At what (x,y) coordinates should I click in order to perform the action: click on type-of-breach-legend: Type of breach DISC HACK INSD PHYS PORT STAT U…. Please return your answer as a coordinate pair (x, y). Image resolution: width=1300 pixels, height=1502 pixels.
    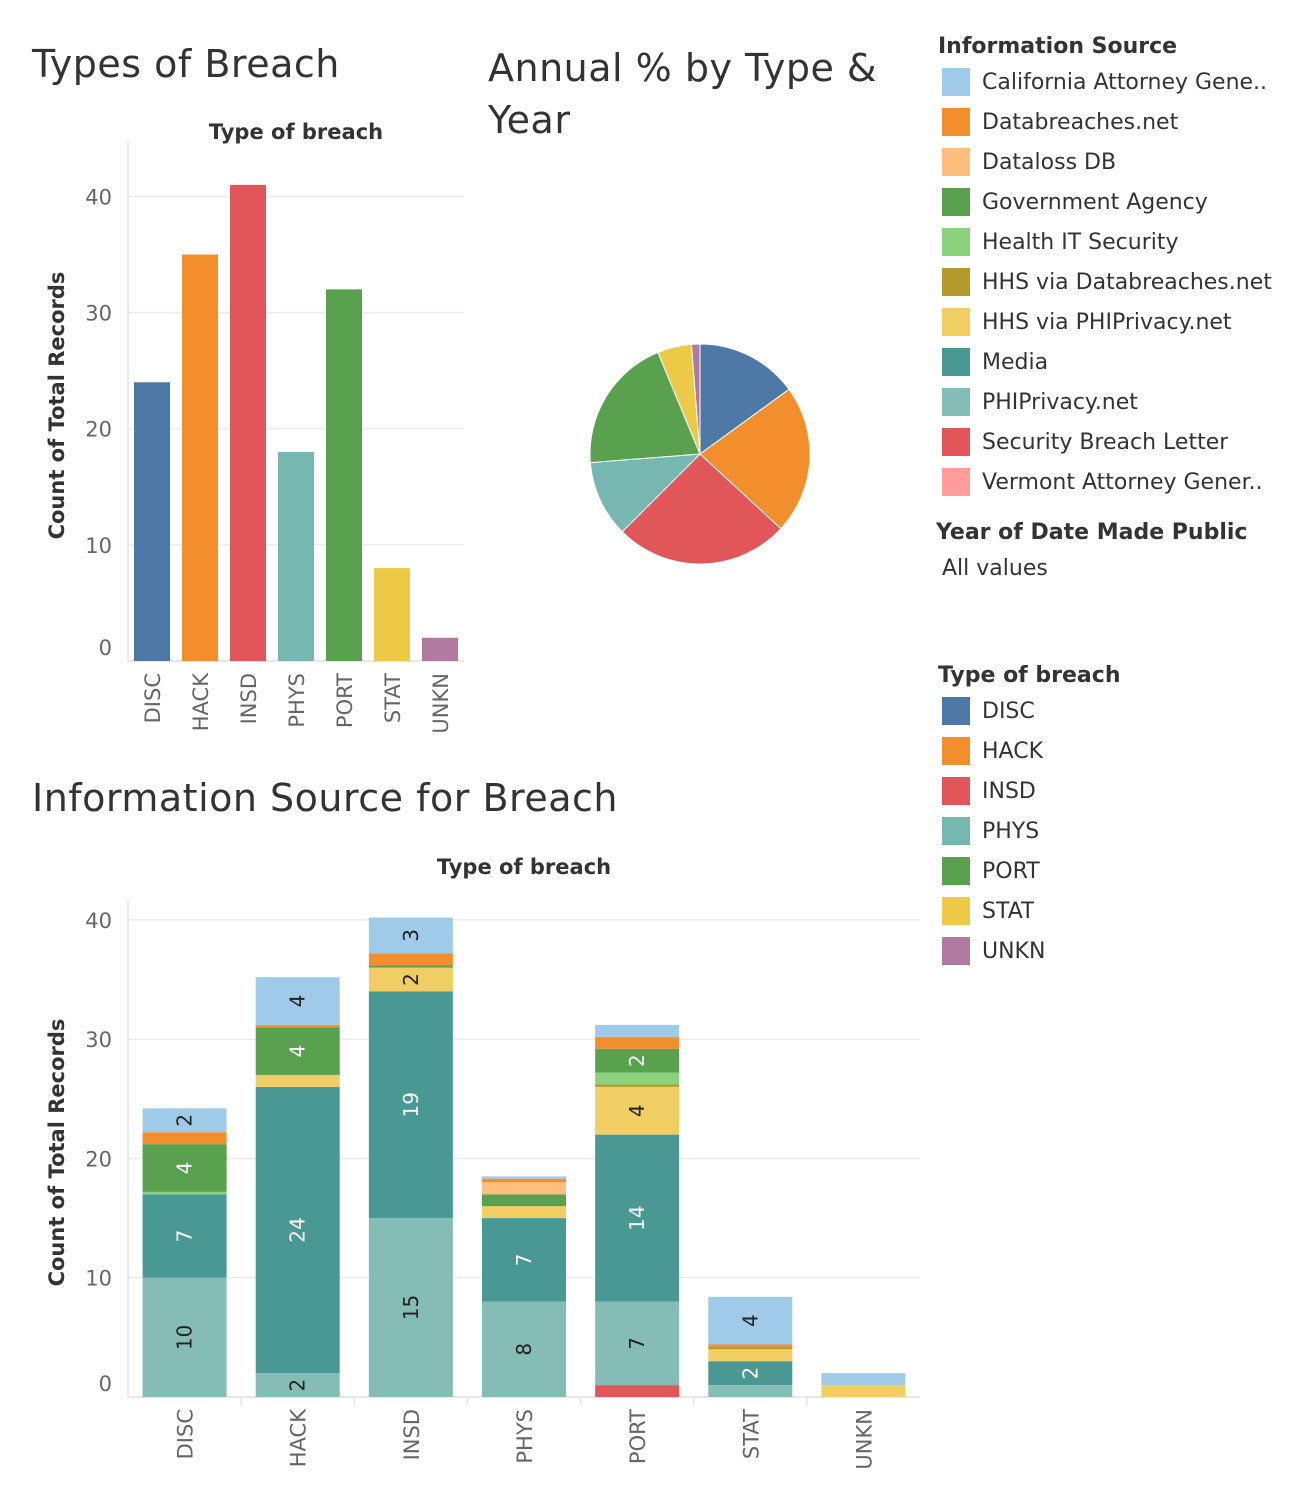
    Looking at the image, I should click on (1113, 816).